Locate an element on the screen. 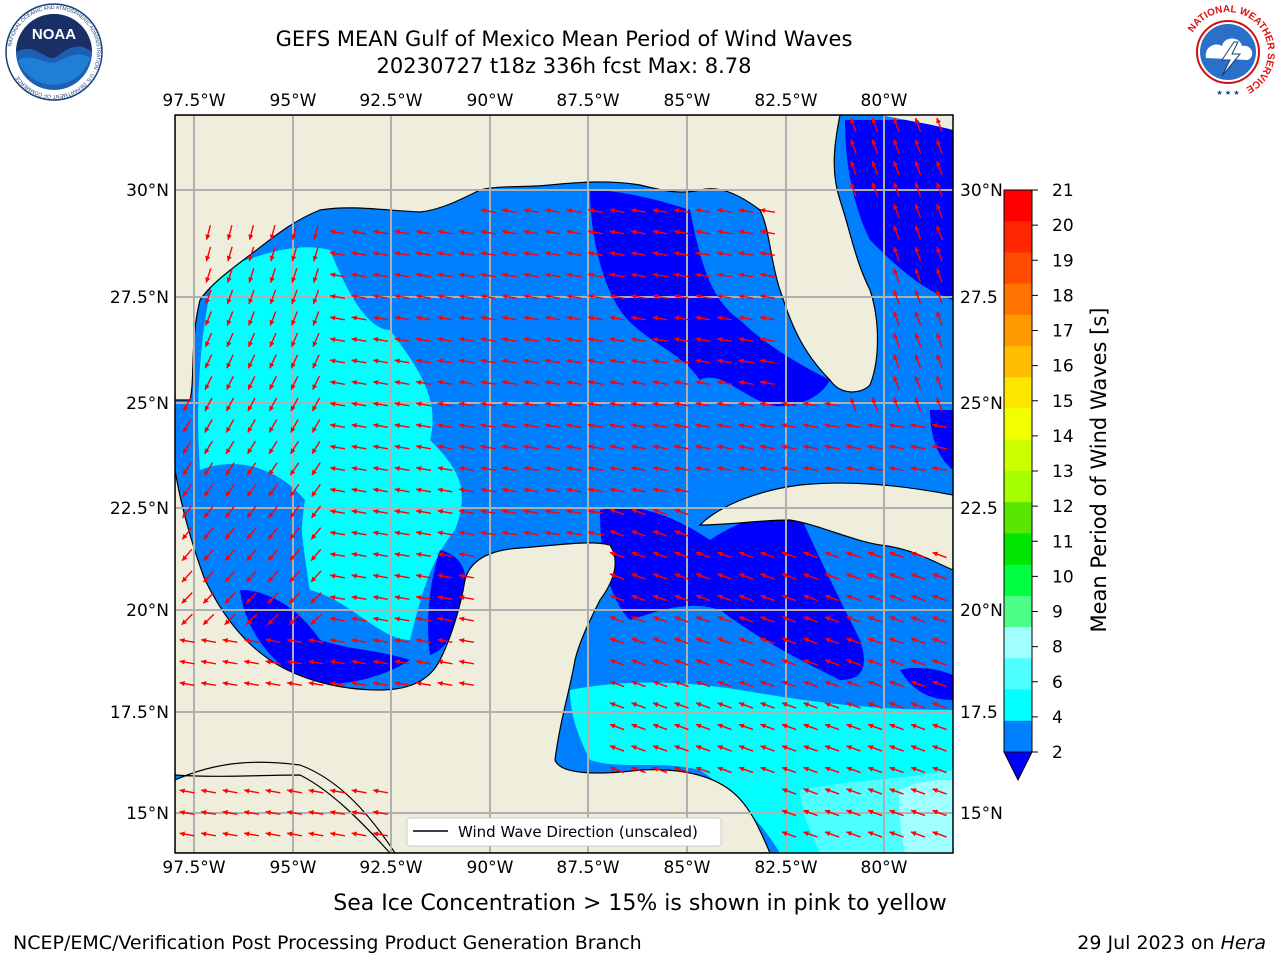 This screenshot has height=960, width=1280. lon-label-bottom: 85°W is located at coordinates (687, 868).